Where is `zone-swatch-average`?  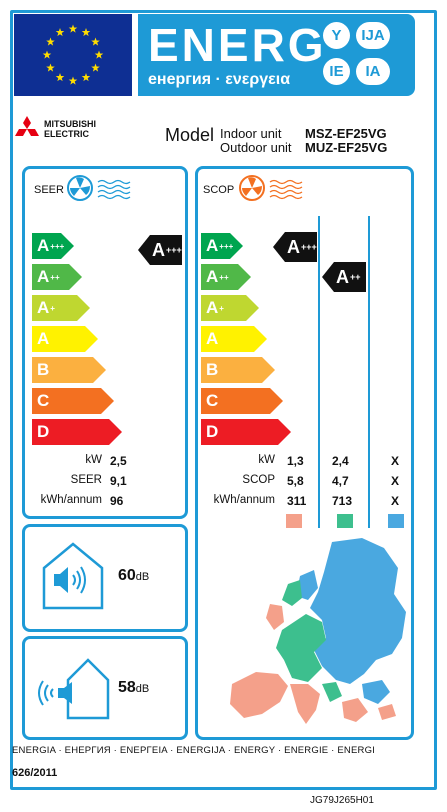
zone-swatch-average is located at coordinates (345, 521).